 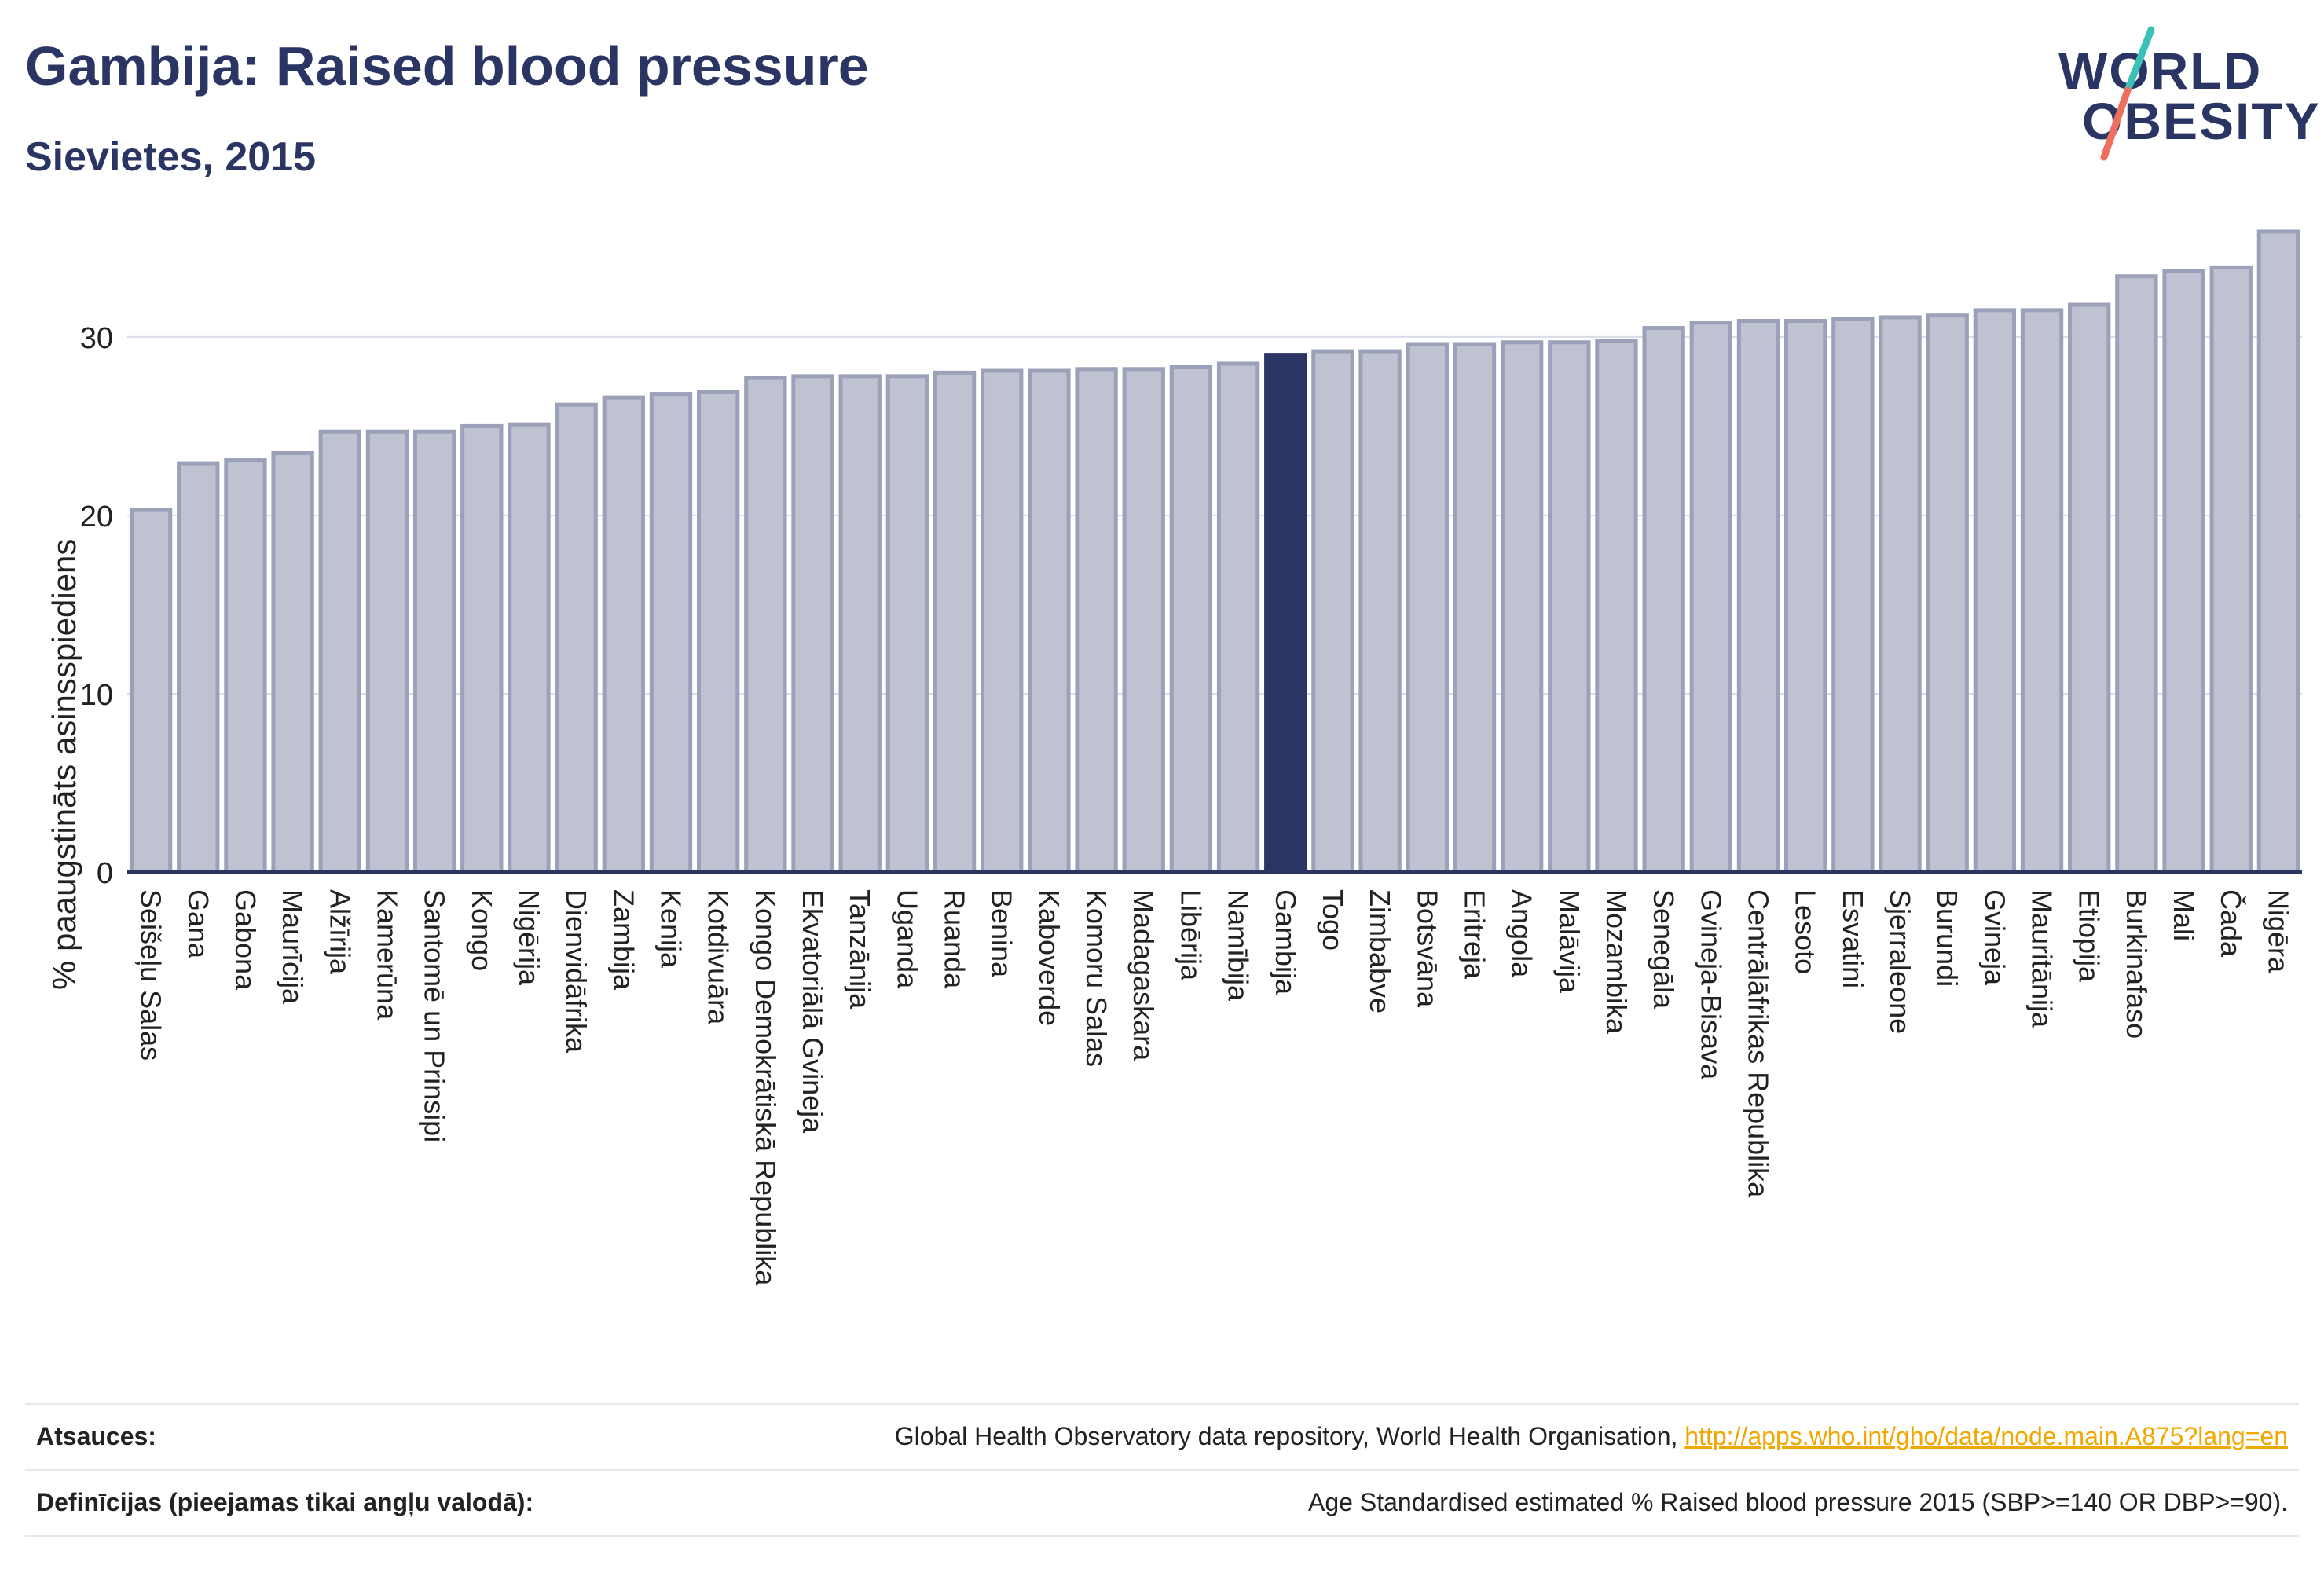 What do you see at coordinates (1569, 941) in the screenshot?
I see `x-tick-label: Malāvija` at bounding box center [1569, 941].